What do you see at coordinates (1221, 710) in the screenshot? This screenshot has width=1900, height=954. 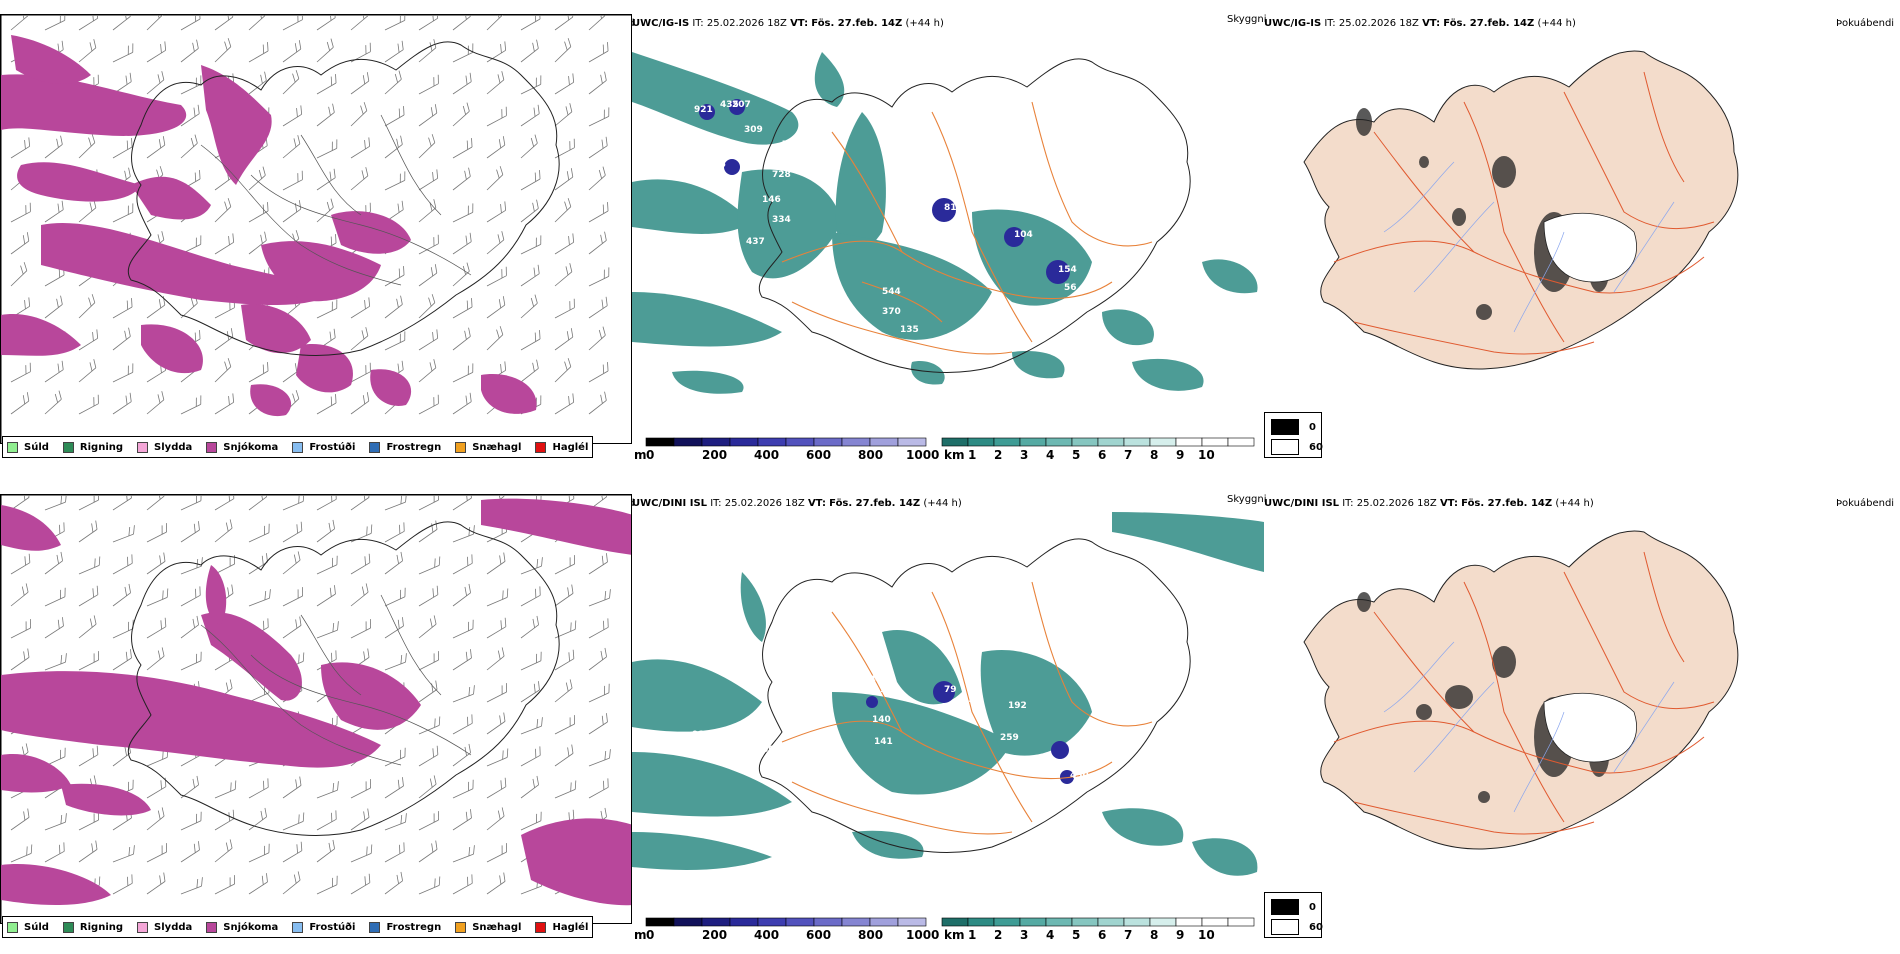 I see `vis-value-label: 867` at bounding box center [1221, 710].